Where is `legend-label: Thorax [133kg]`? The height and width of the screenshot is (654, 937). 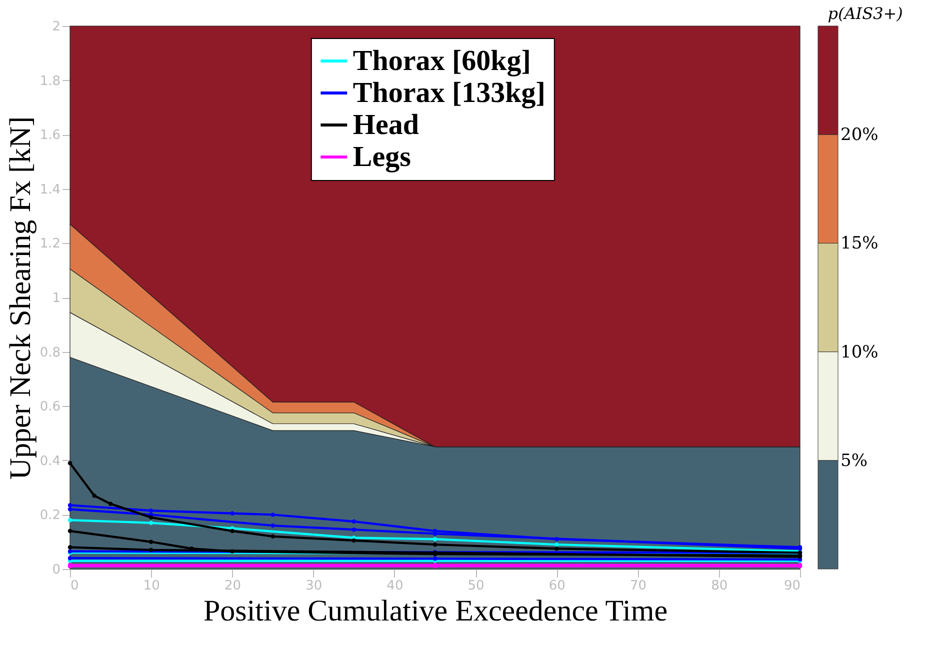
legend-label: Thorax [133kg] is located at coordinates (449, 93).